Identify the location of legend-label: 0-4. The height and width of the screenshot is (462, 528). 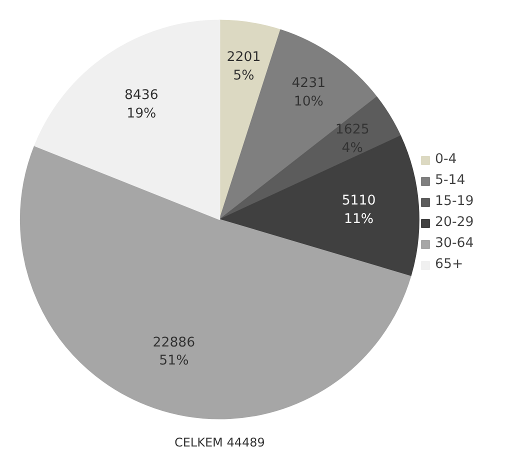
(446, 159).